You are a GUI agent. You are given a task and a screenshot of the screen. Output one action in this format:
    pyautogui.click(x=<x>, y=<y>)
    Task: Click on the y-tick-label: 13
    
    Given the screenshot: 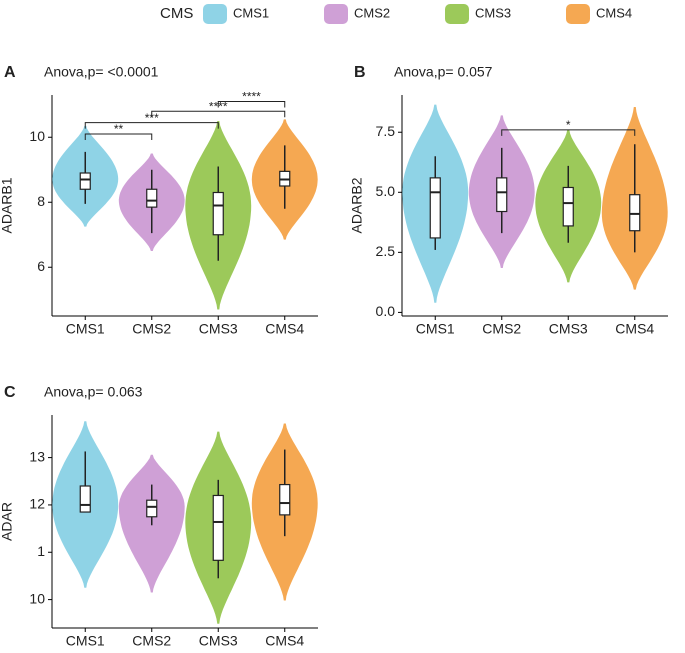 What is the action you would take?
    pyautogui.click(x=37, y=456)
    